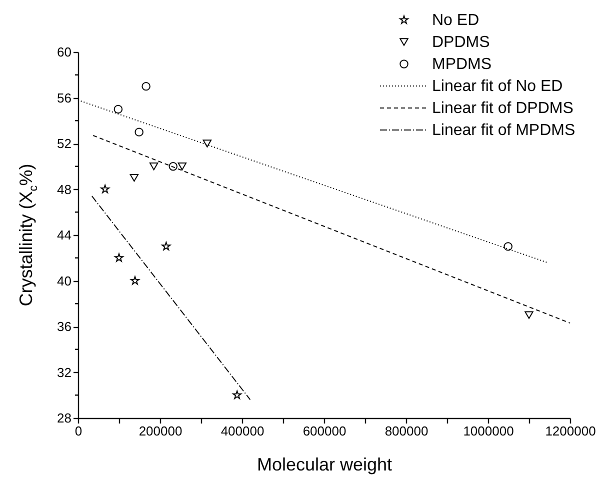 Image resolution: width=602 pixels, height=480 pixels. What do you see at coordinates (461, 42) in the screenshot?
I see `legend-label: DPDMS` at bounding box center [461, 42].